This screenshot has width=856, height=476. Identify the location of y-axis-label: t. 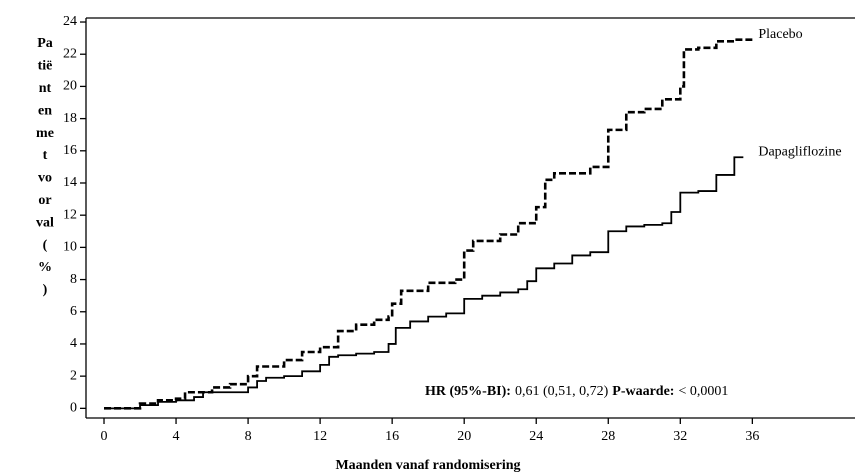
(45, 155).